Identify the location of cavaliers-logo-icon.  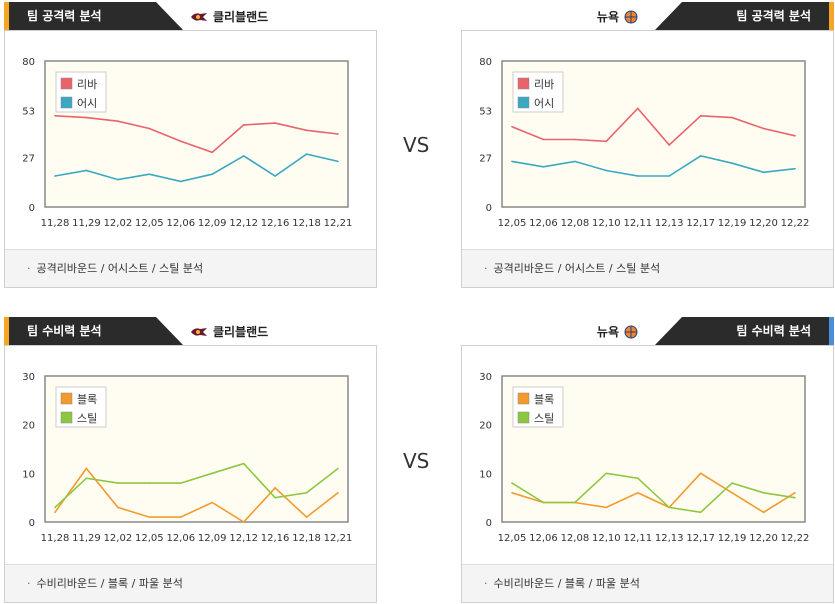
(199, 16).